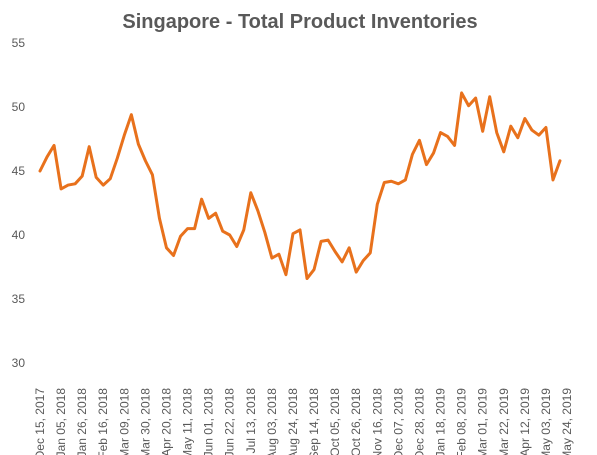  Describe the element at coordinates (188, 421) in the screenshot. I see `x-tick-label: May 11, 2018` at that location.